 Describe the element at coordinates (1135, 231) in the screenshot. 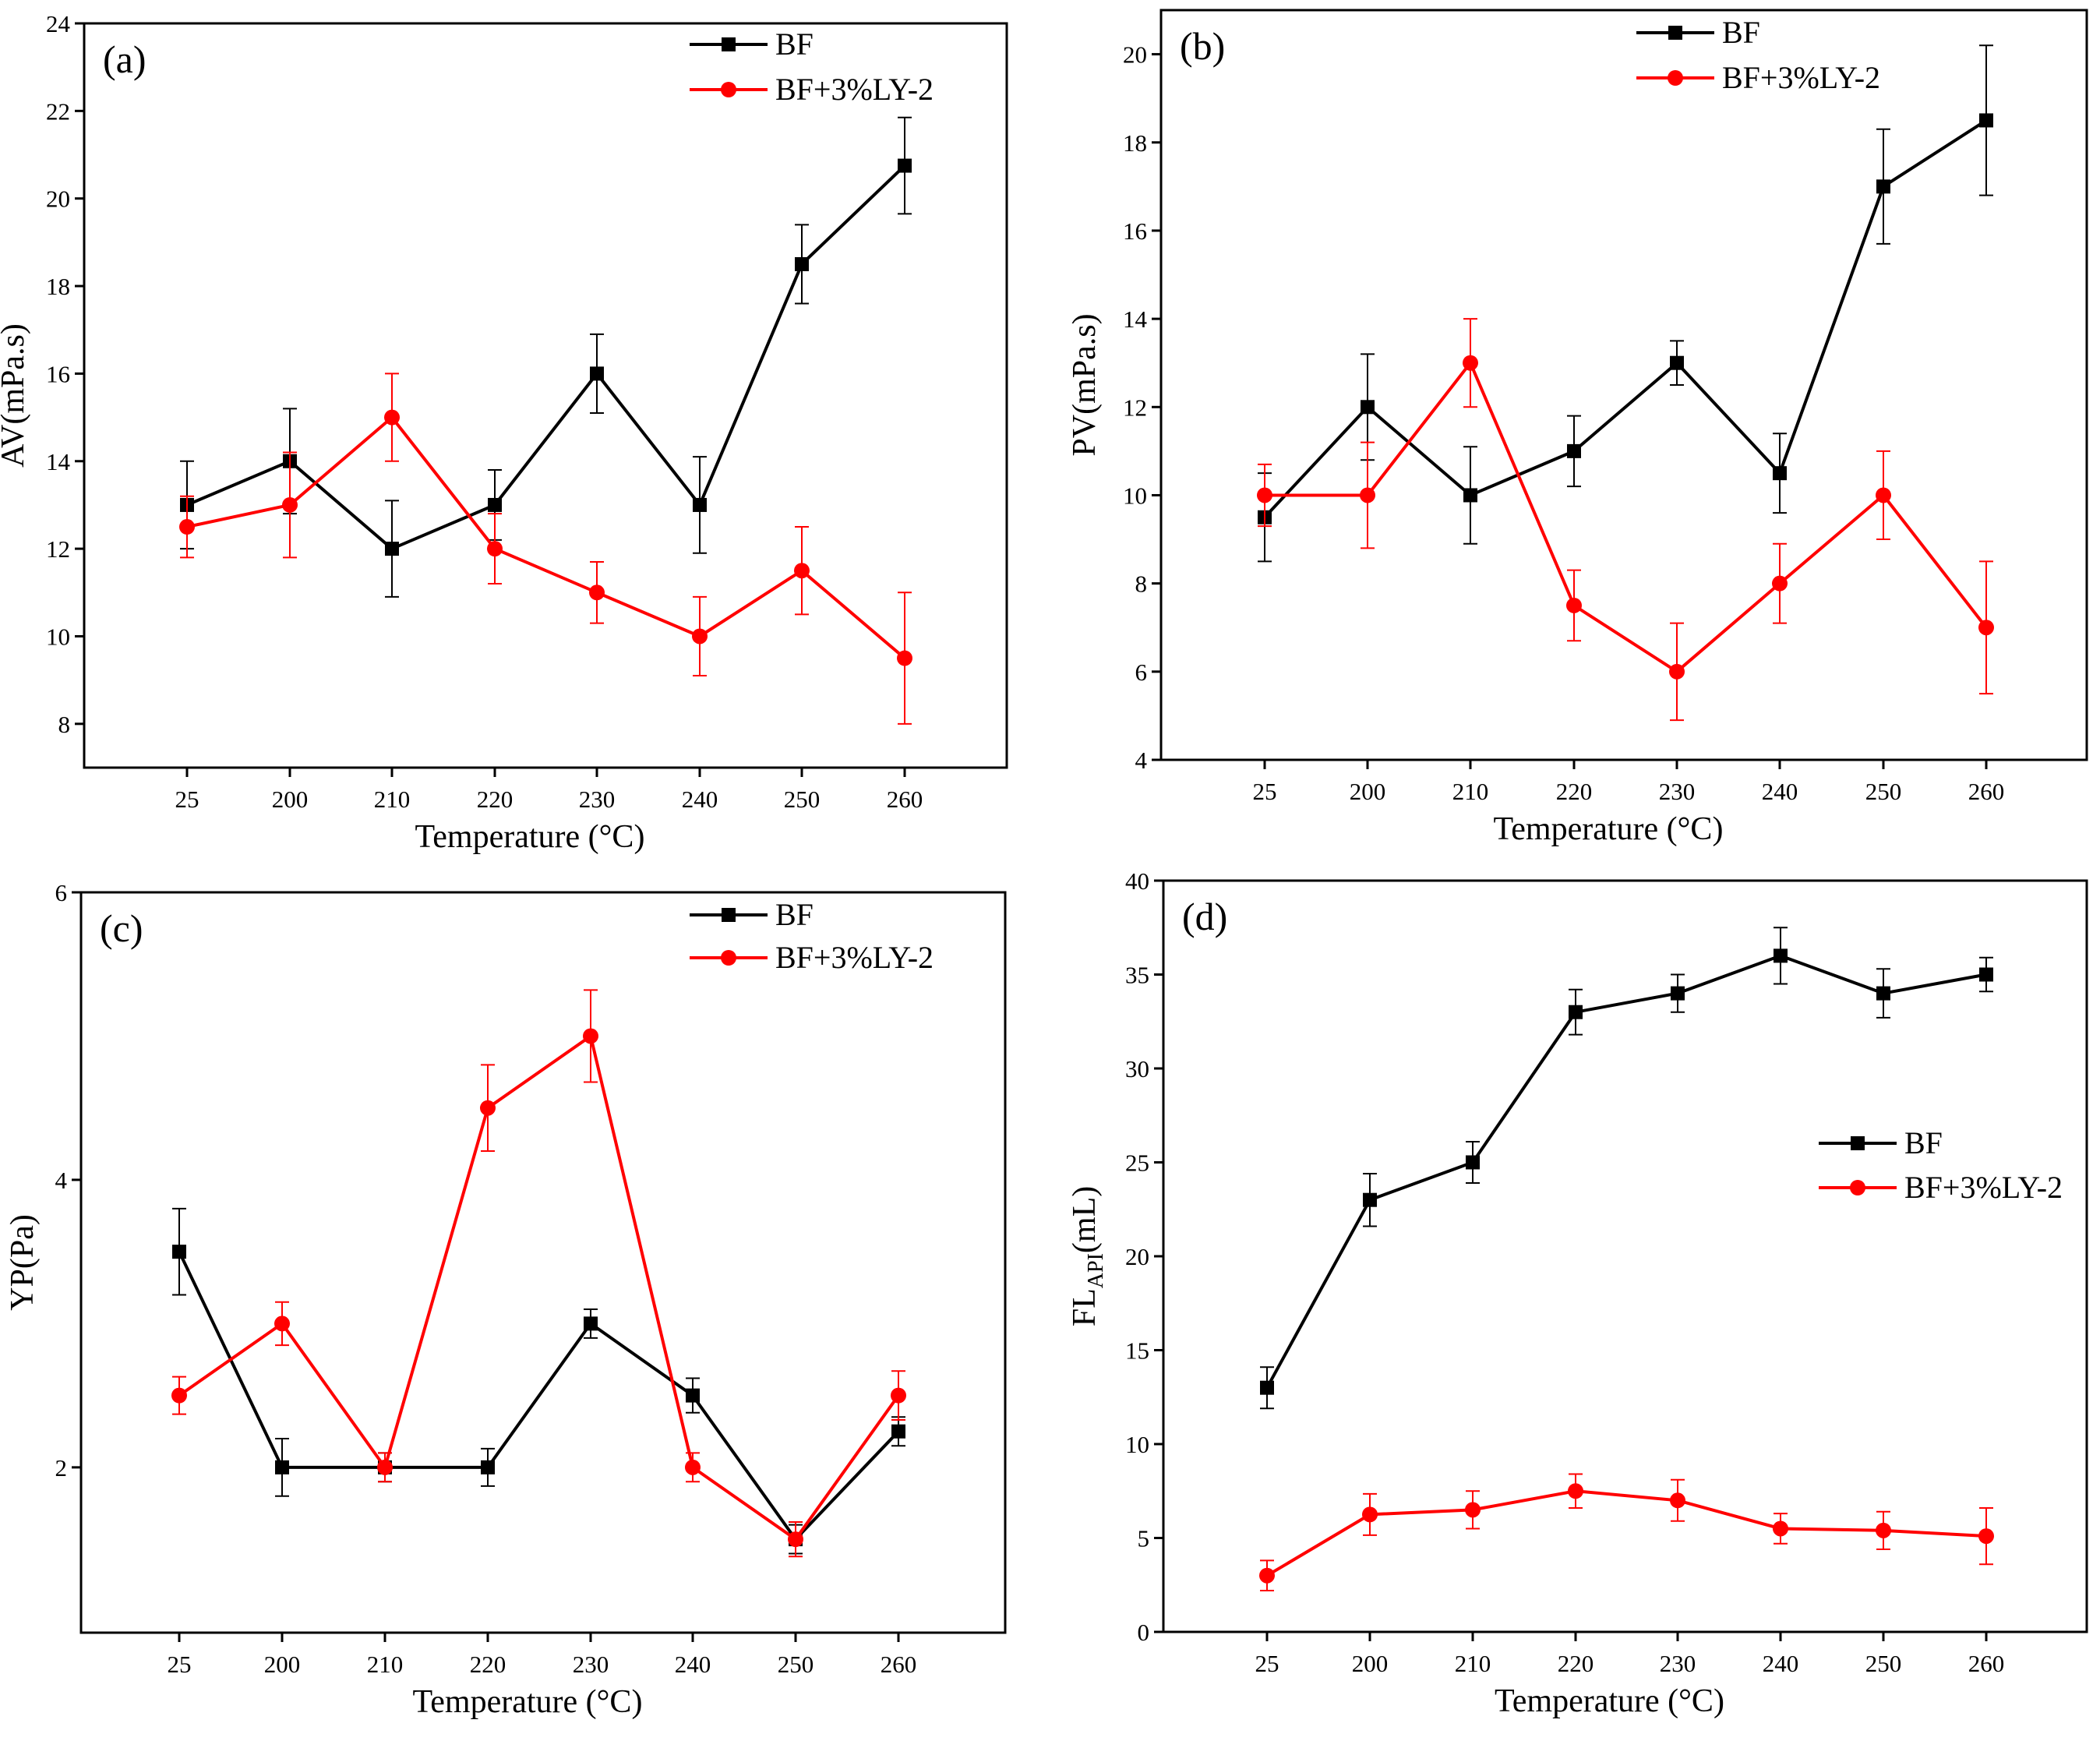

I see `y-tick-label: 16` at that location.